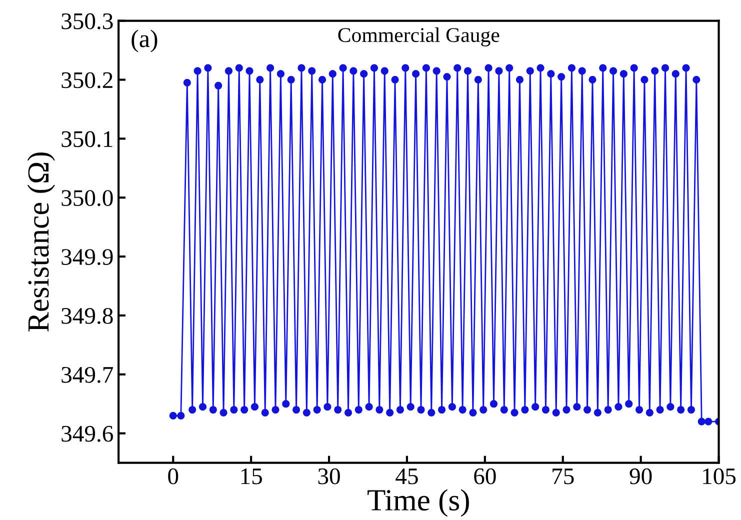 The width and height of the screenshot is (741, 520). What do you see at coordinates (87, 198) in the screenshot?
I see `y-tick-label: 350.0` at bounding box center [87, 198].